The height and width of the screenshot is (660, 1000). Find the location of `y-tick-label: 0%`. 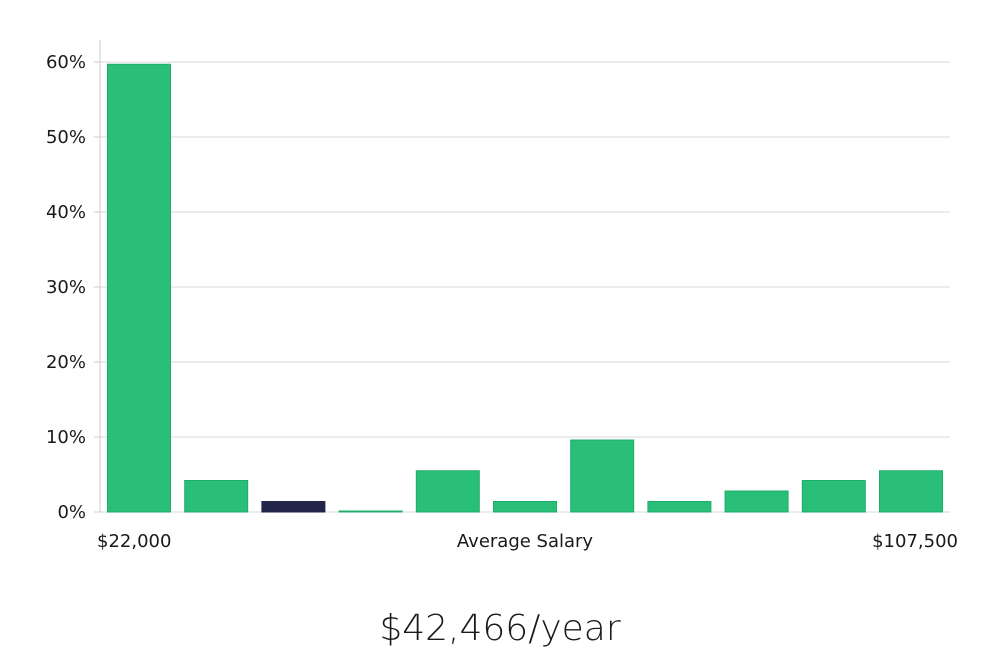

y-tick-label: 0% is located at coordinates (71, 512).